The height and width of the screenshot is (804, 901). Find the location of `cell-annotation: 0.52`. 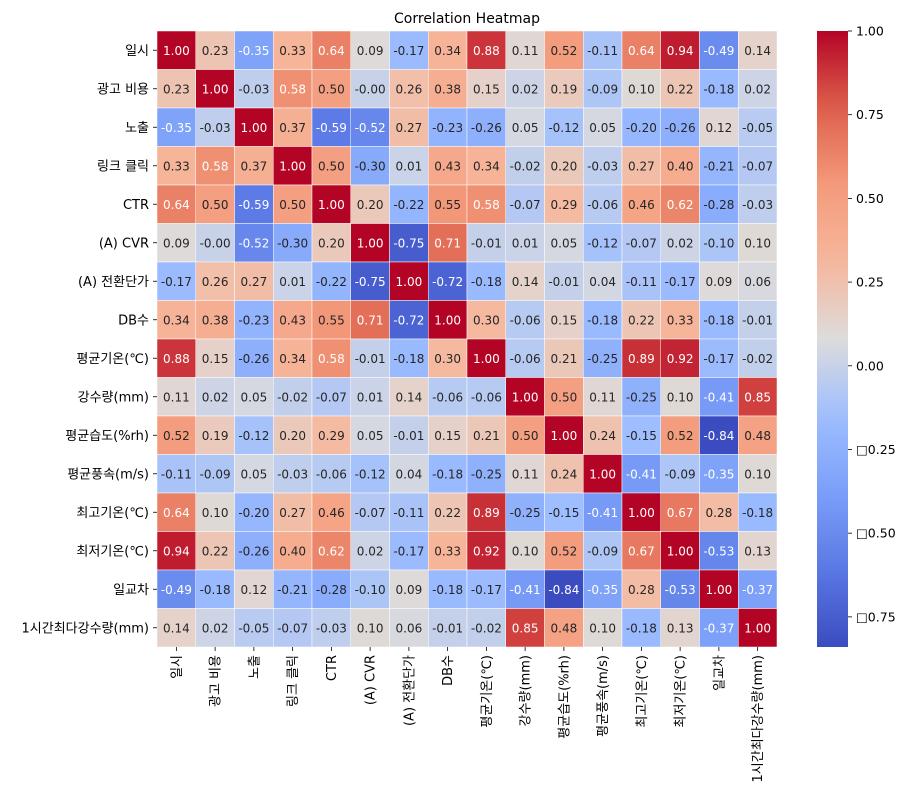

cell-annotation: 0.52 is located at coordinates (564, 51).